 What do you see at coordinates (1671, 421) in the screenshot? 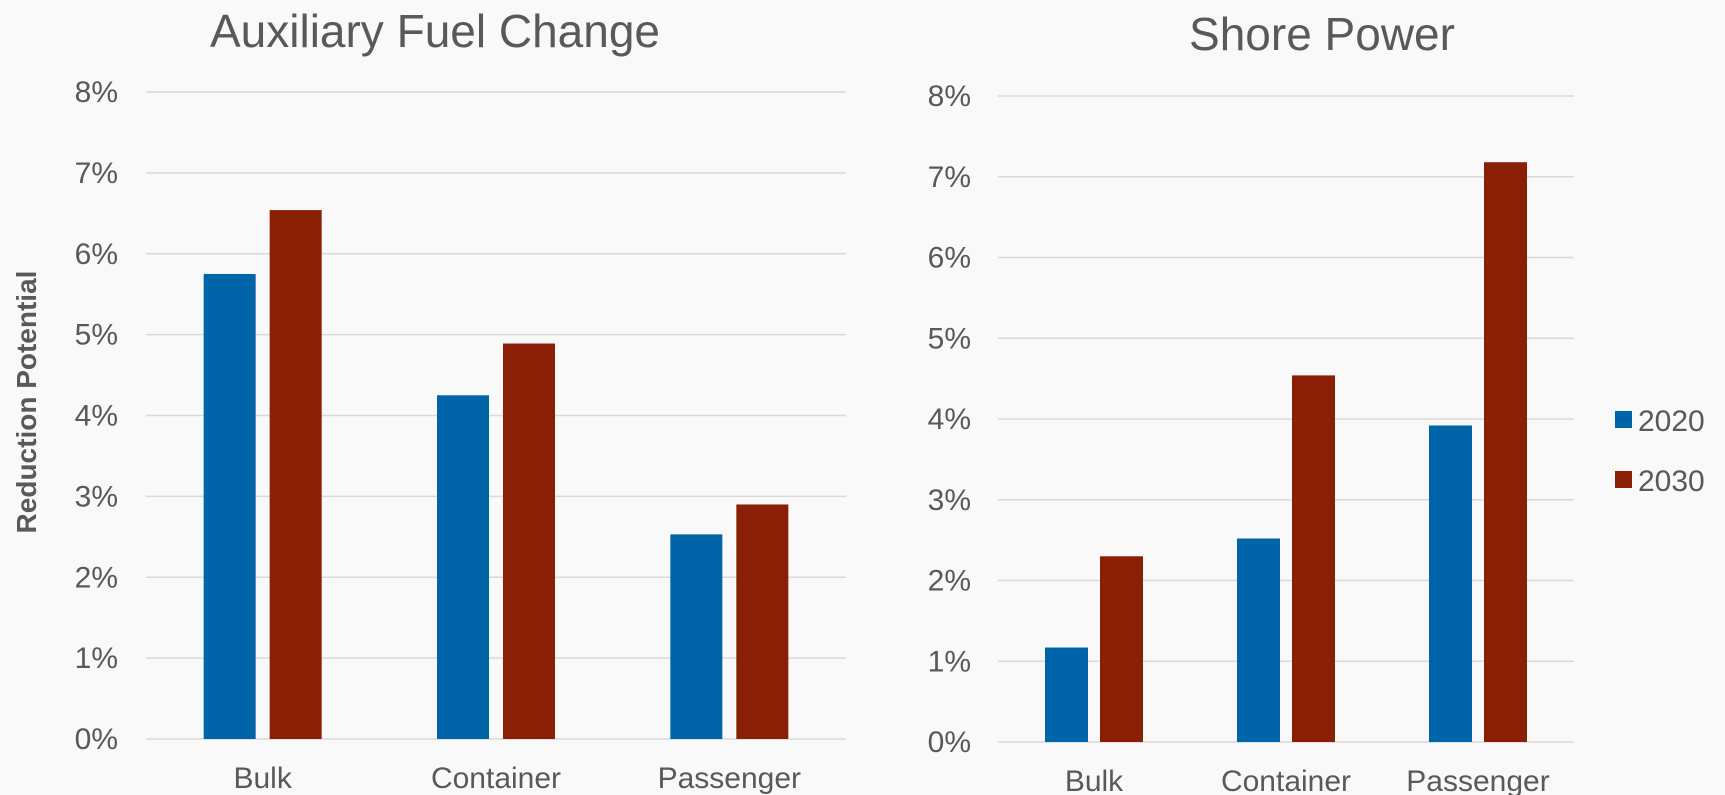
I see `legend-label-2020: 2020` at bounding box center [1671, 421].